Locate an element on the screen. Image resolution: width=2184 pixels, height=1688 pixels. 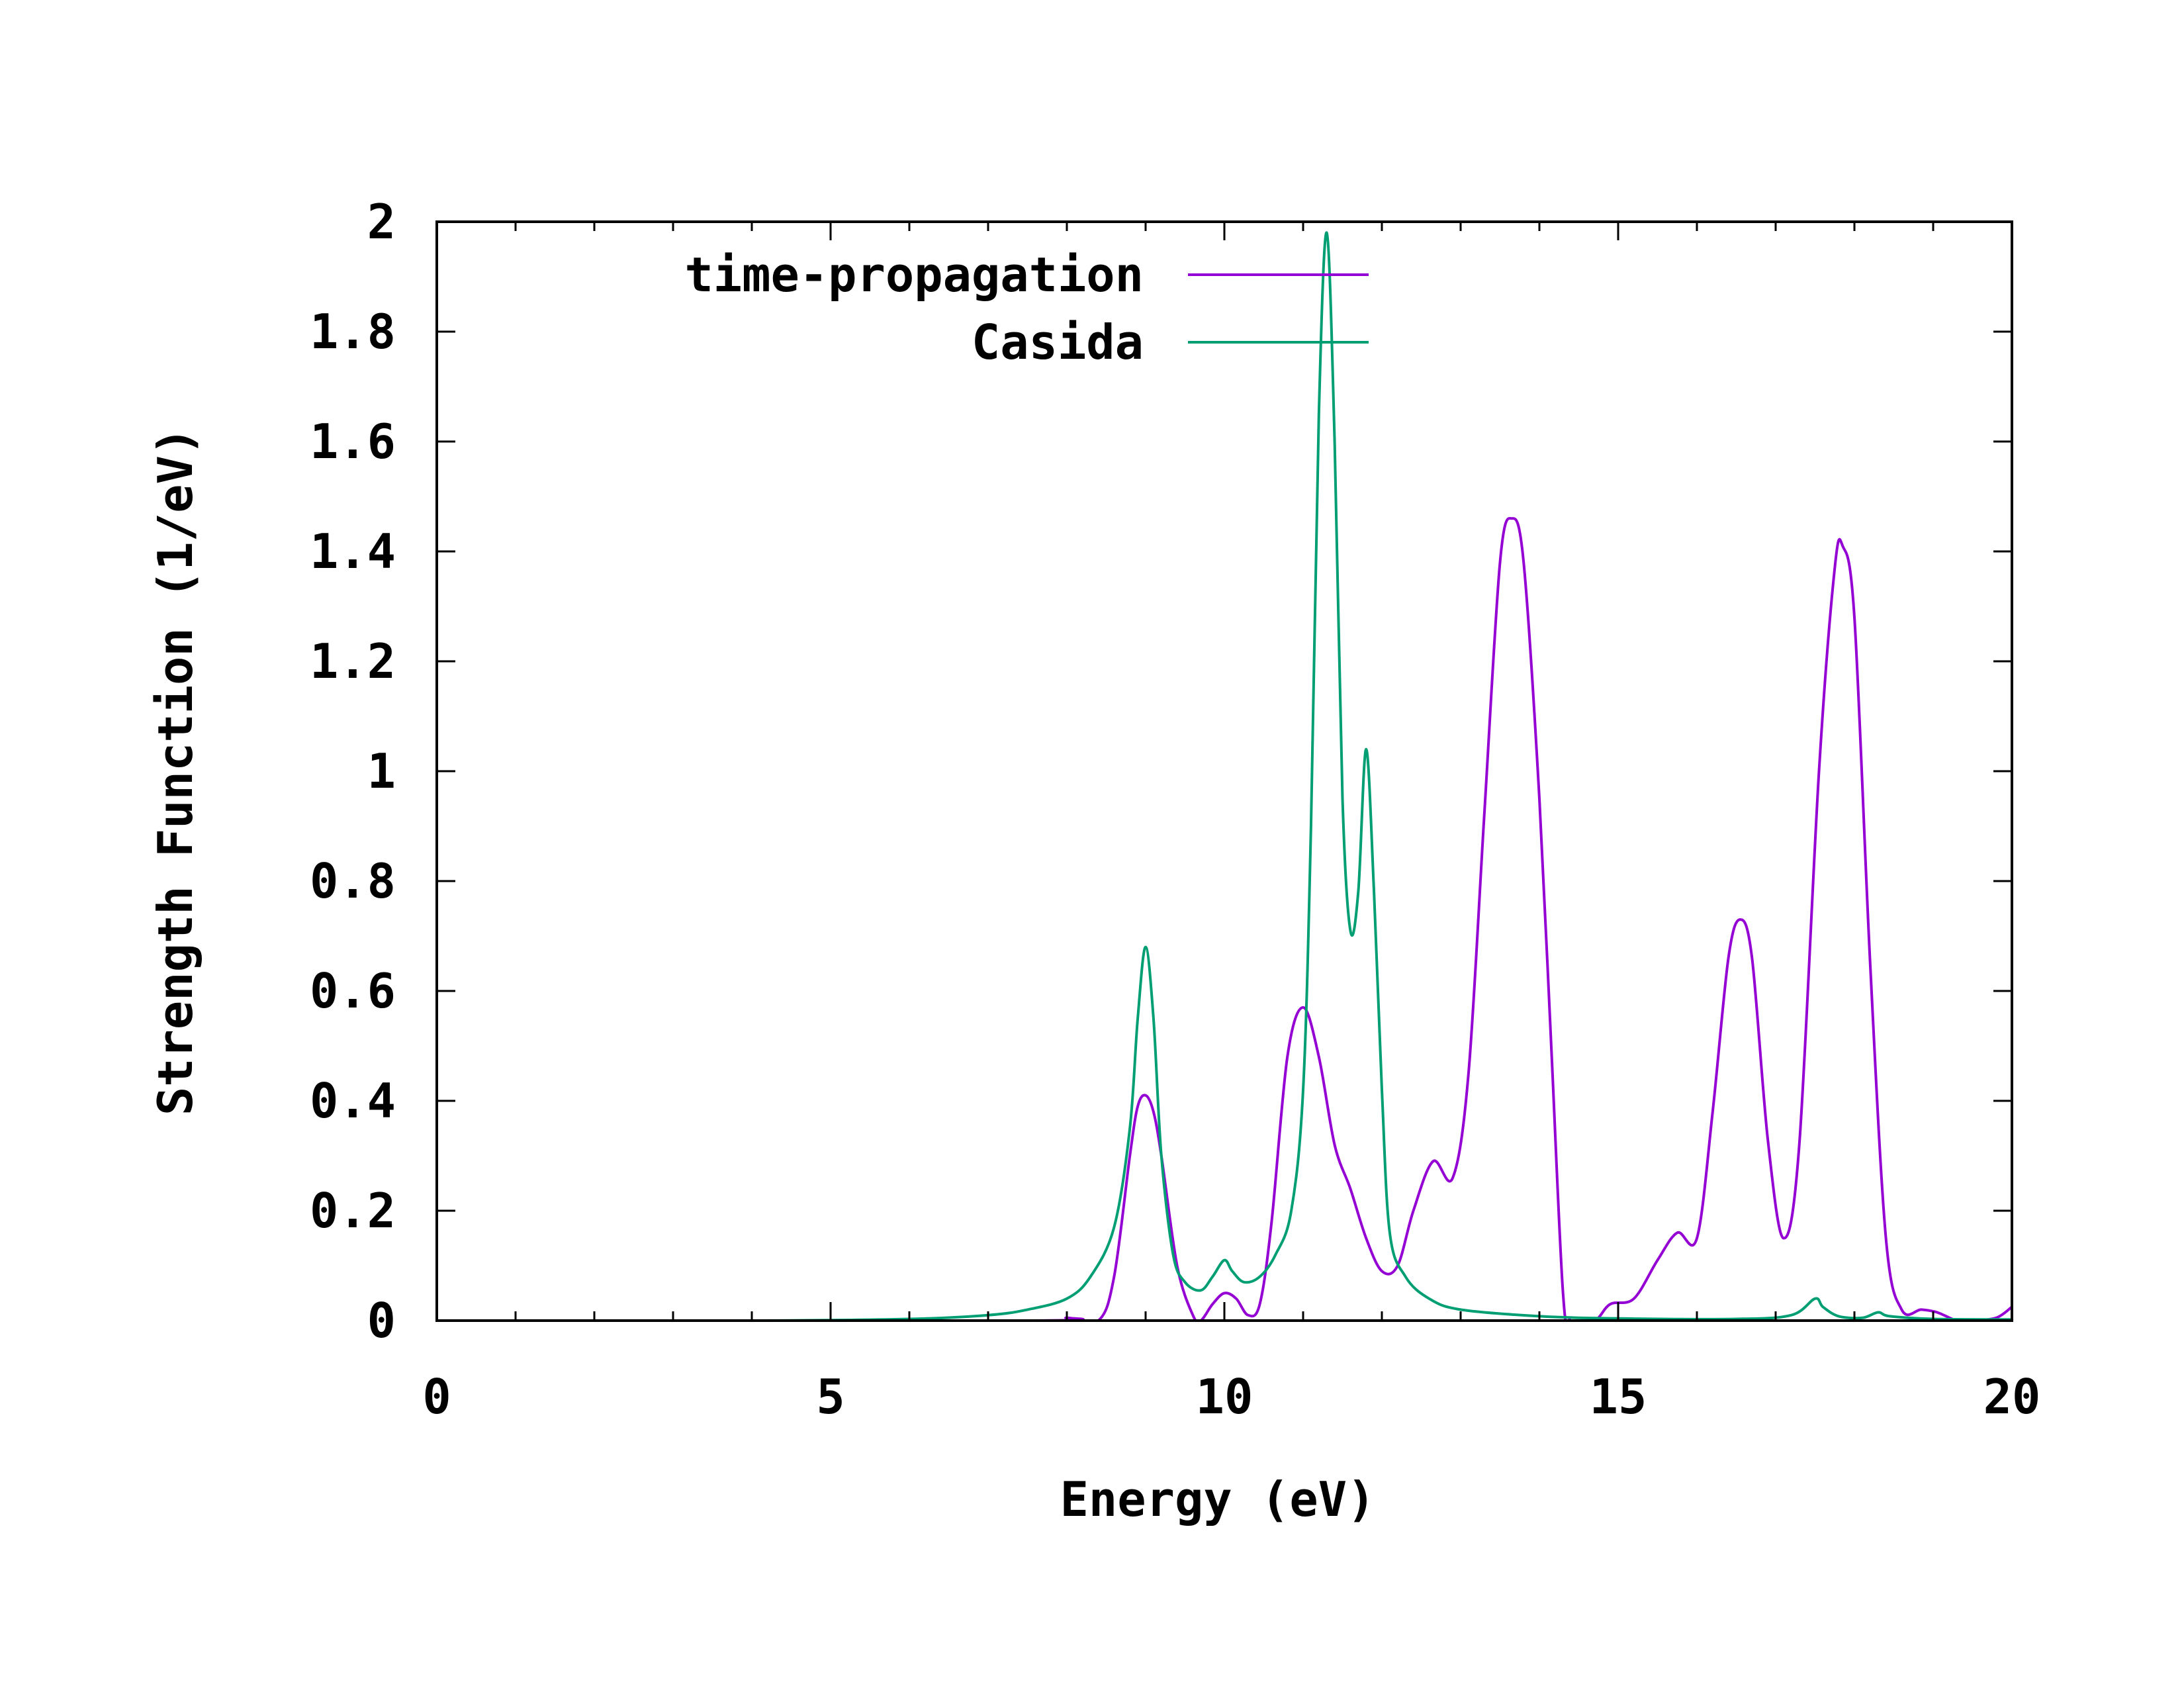
y-tick-label: 1 is located at coordinates (381, 771).